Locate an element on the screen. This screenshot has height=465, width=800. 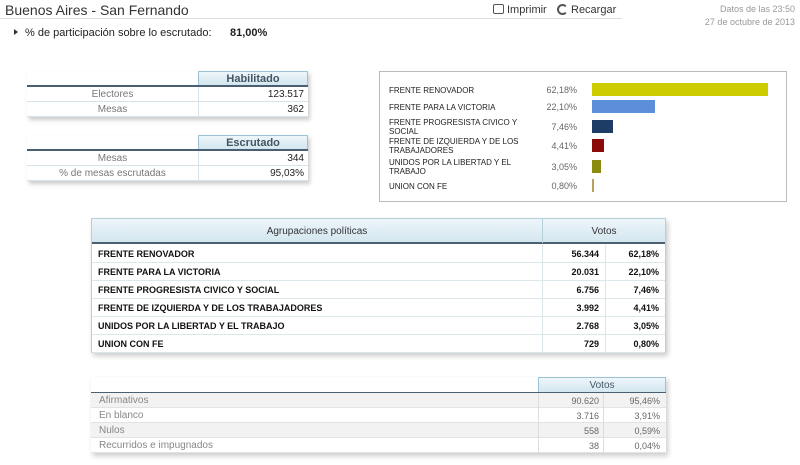
bar-value-label: 4,41% is located at coordinates (564, 146).